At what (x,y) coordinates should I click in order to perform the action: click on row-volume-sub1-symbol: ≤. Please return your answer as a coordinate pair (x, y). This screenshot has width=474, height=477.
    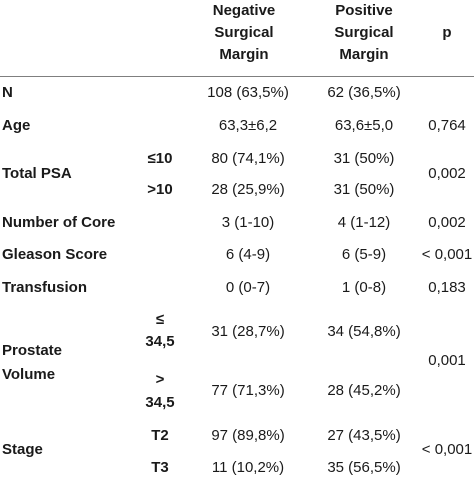
    Looking at the image, I should click on (160, 319).